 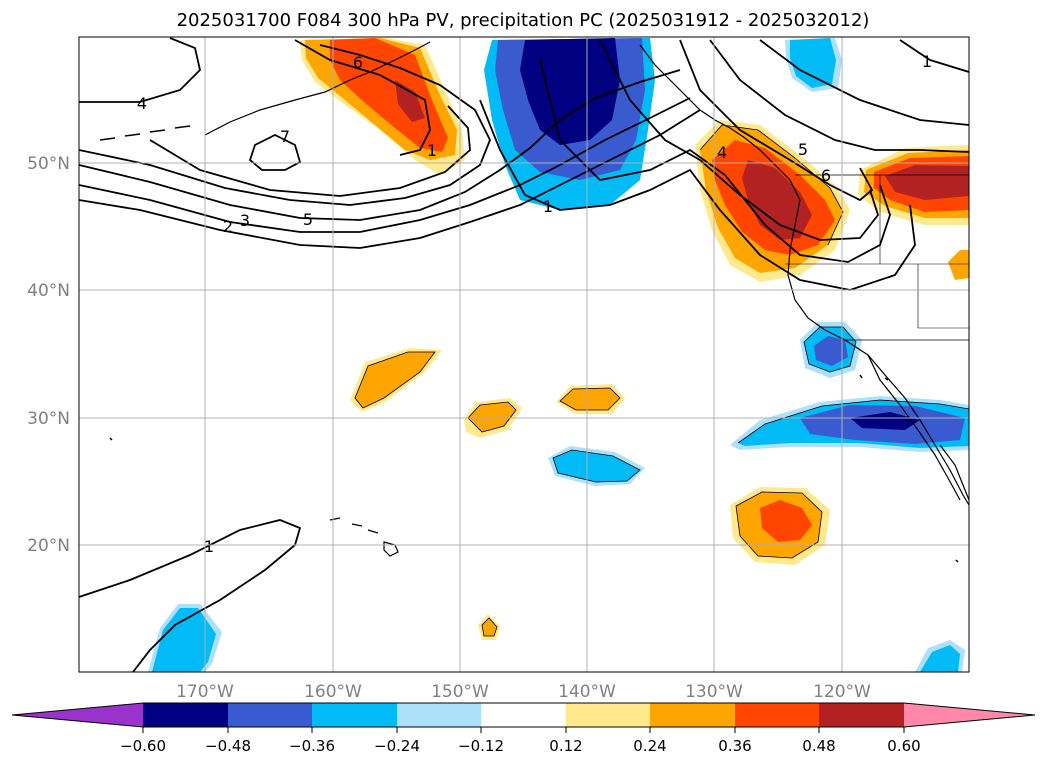 I want to click on lon-label-120w: 120°W, so click(x=842, y=692).